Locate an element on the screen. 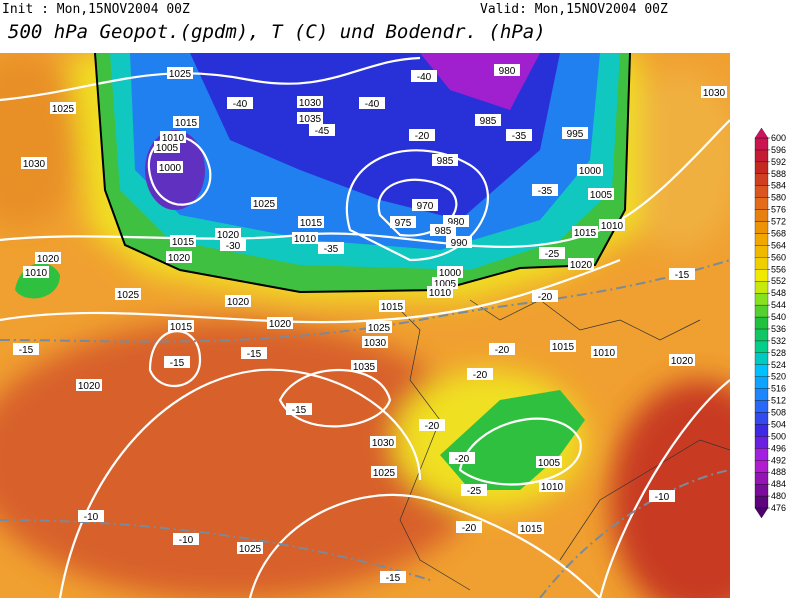 This screenshot has width=790, height=599. colorbar-tick-label: 584 is located at coordinates (778, 186).